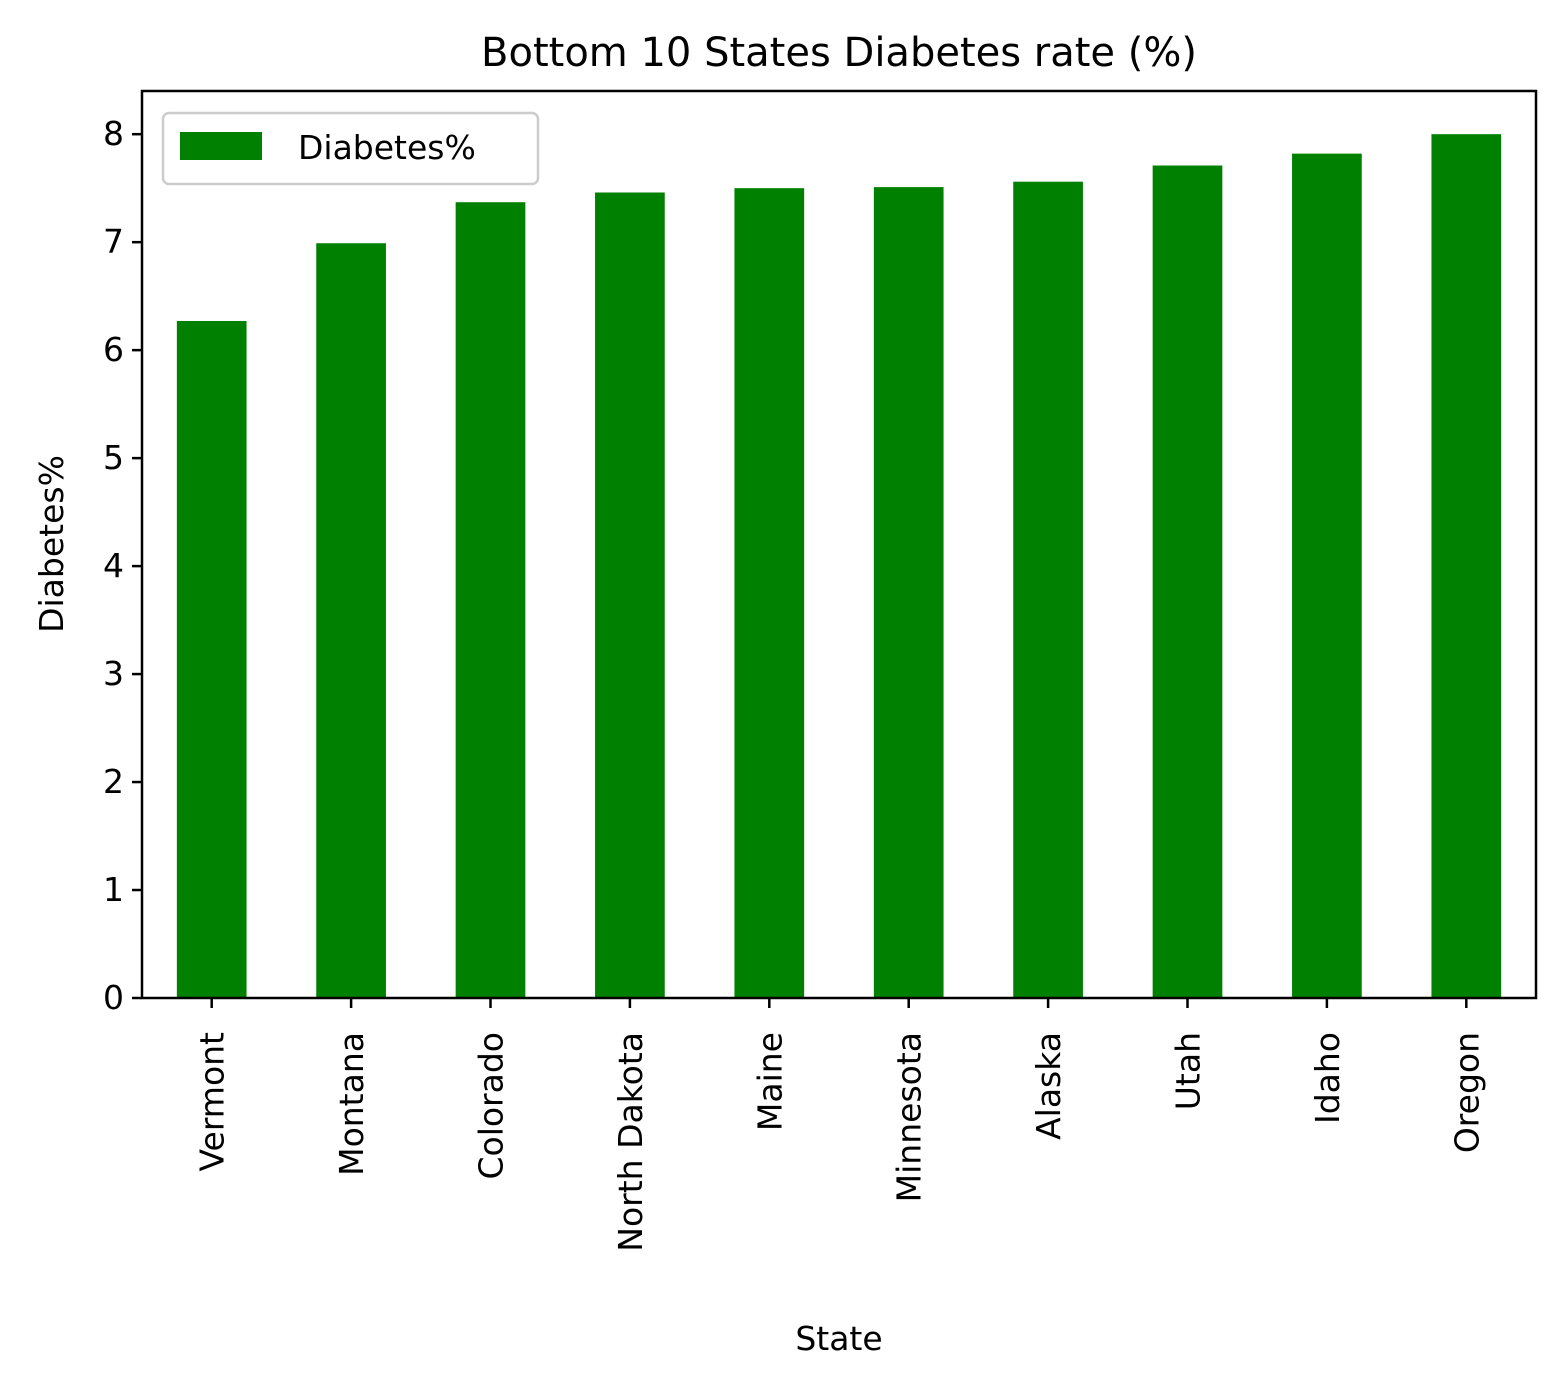  What do you see at coordinates (351, 1104) in the screenshot?
I see `x-tick-label: Montana` at bounding box center [351, 1104].